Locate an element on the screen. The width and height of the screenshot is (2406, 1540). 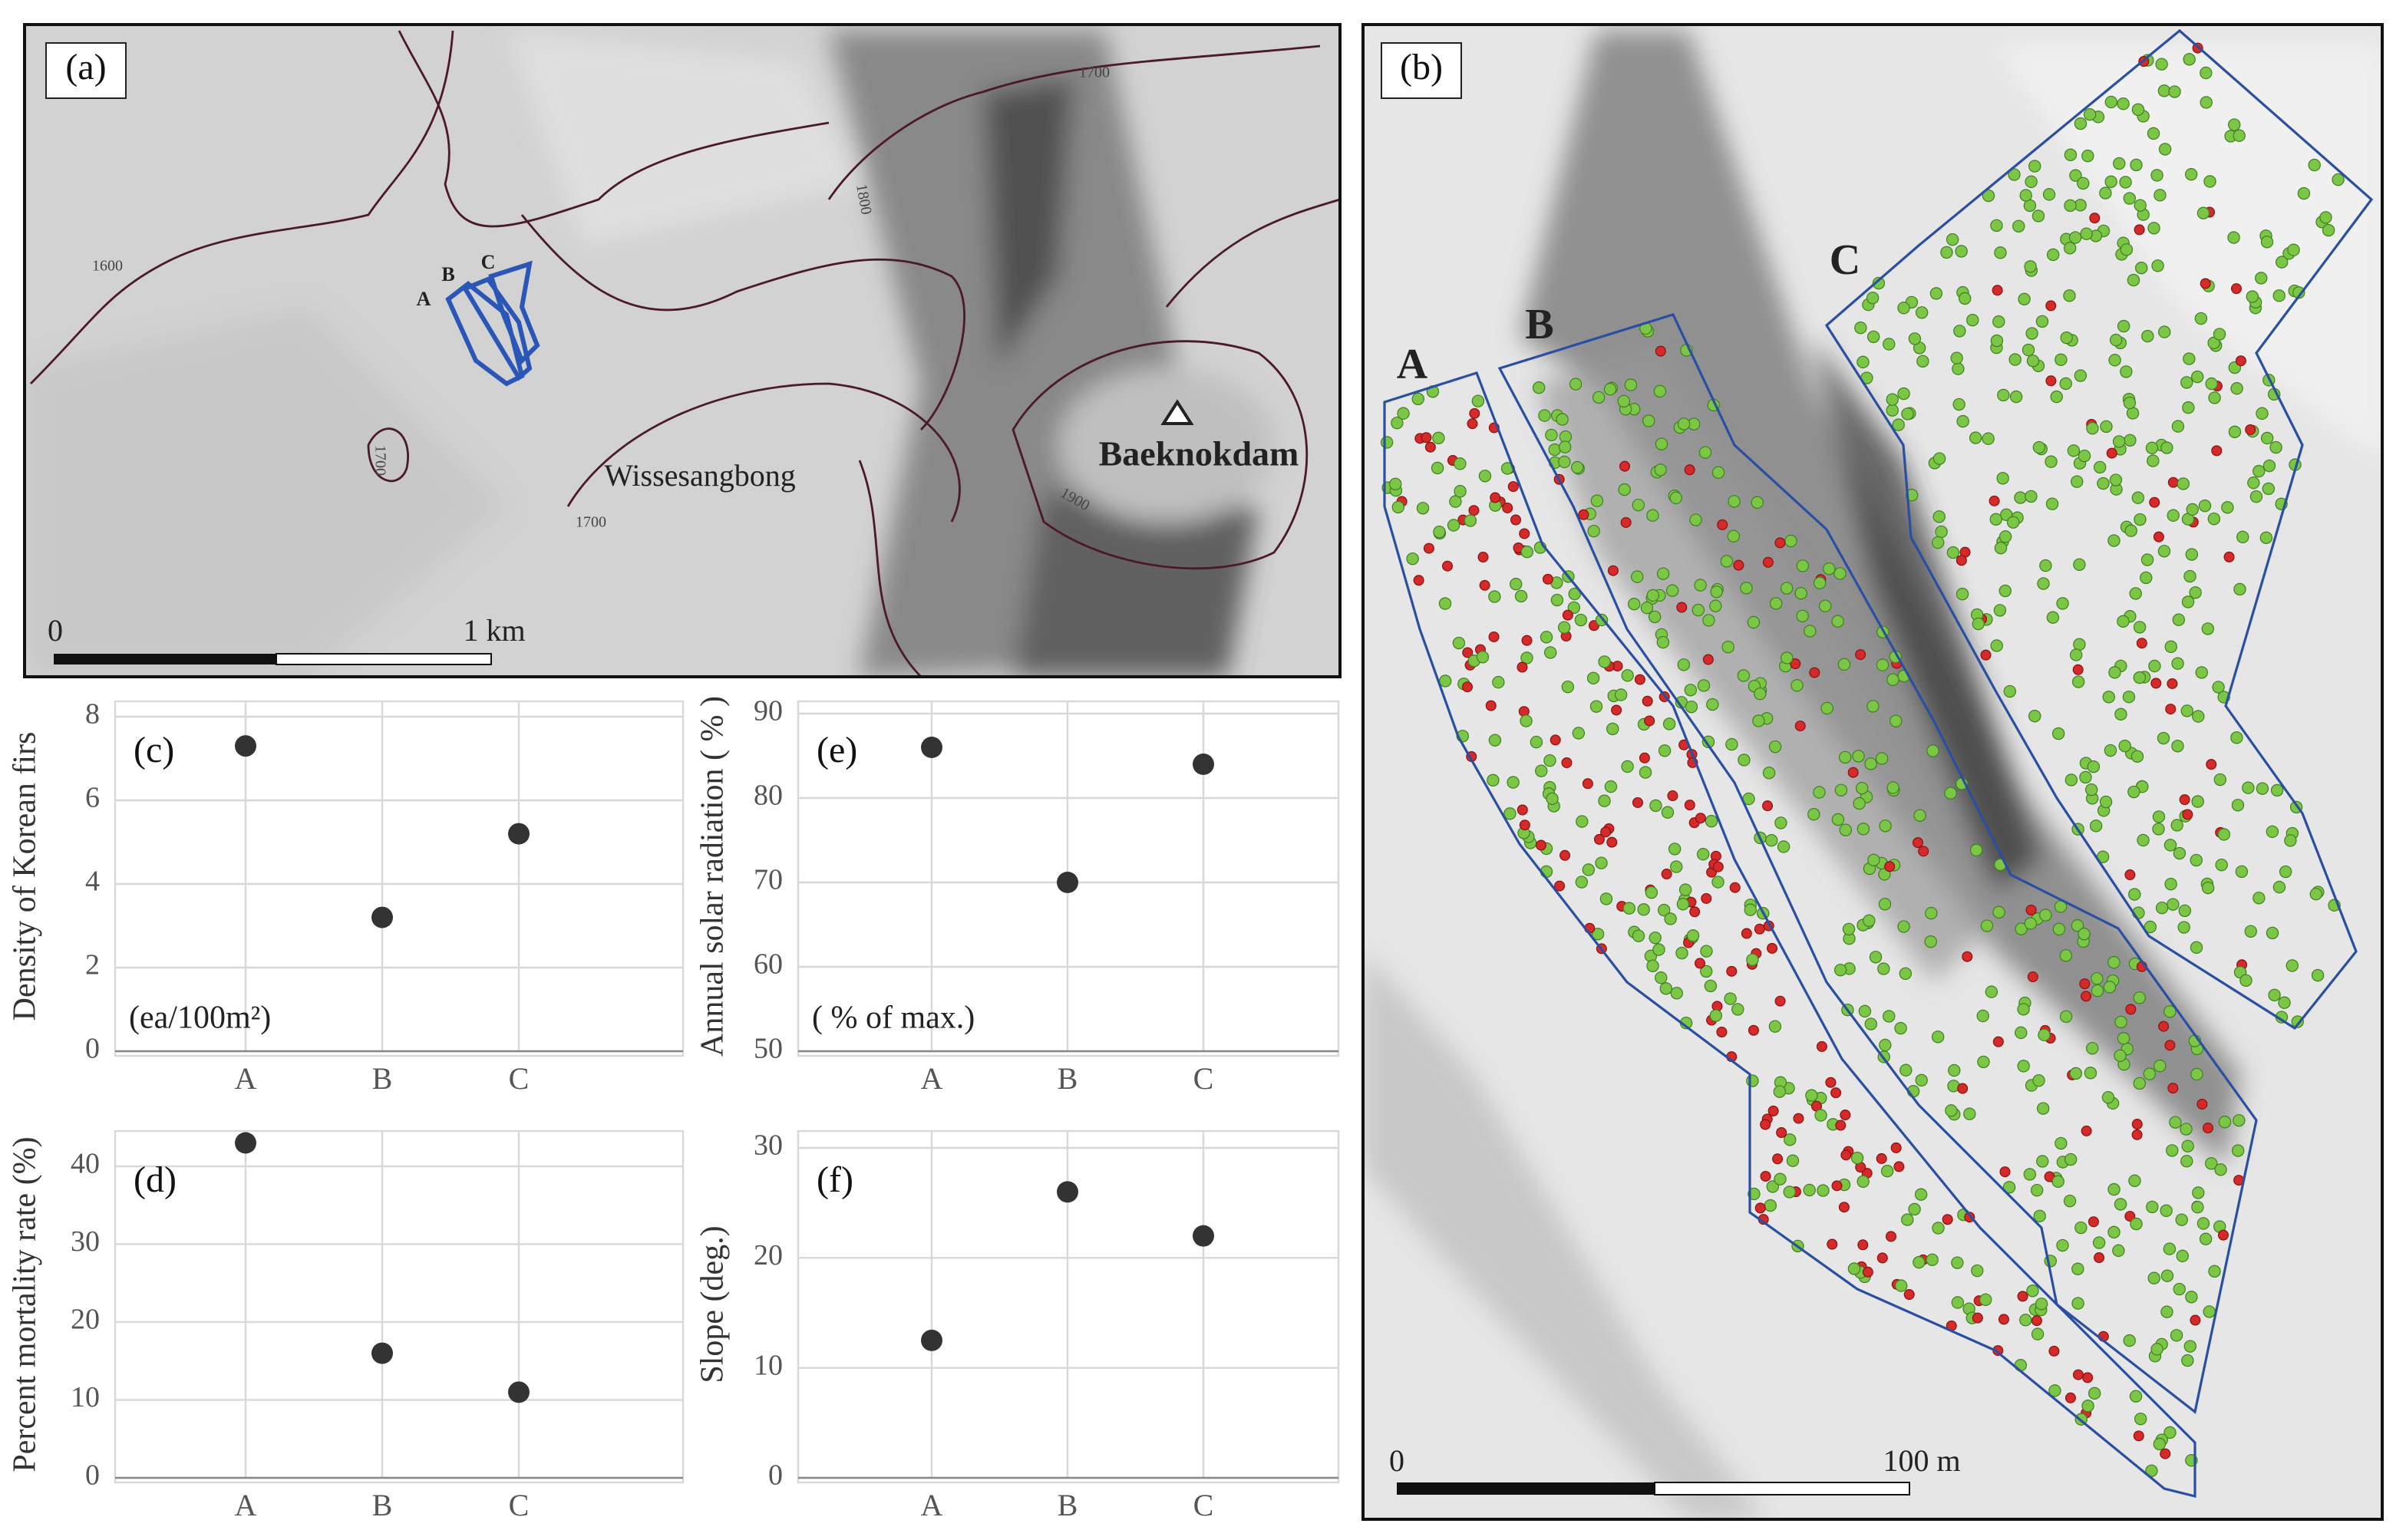
scale-label: 0 is located at coordinates (1396, 1461).